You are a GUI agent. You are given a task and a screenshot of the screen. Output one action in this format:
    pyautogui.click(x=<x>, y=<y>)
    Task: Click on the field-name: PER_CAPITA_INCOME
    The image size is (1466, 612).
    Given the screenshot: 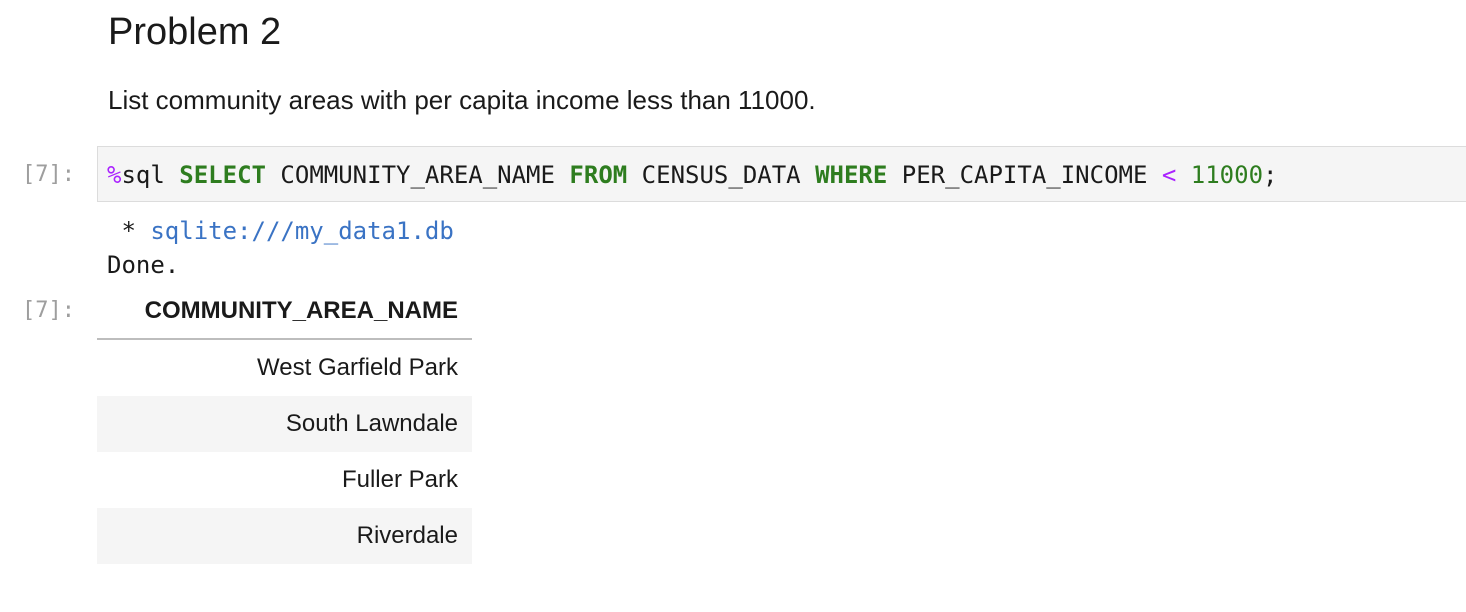 What is the action you would take?
    pyautogui.click(x=1024, y=175)
    